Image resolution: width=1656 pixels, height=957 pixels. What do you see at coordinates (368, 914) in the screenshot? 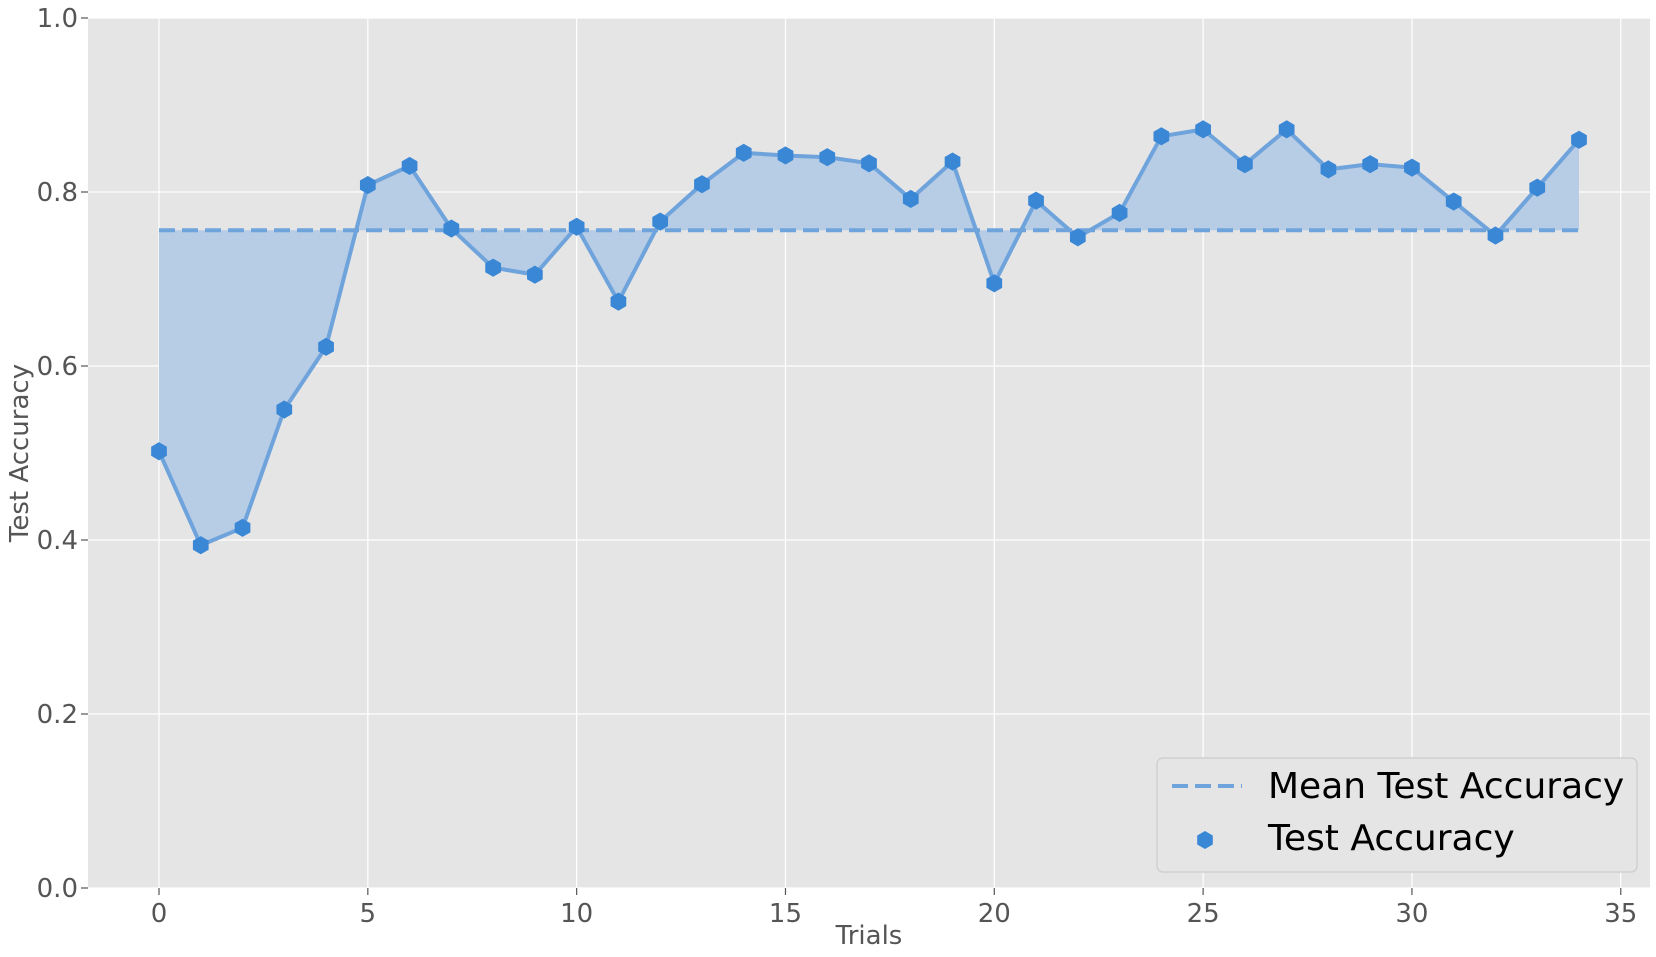
I see `x-tick-label: 5` at bounding box center [368, 914].